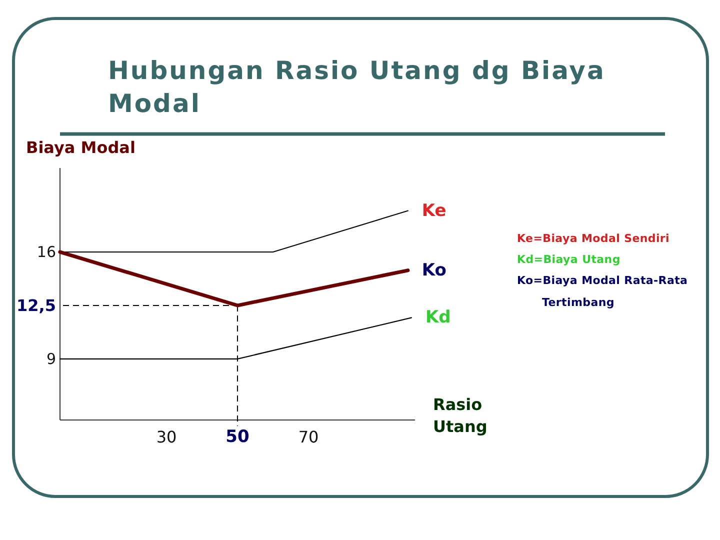  What do you see at coordinates (308, 437) in the screenshot?
I see `x-tick-label: 70` at bounding box center [308, 437].